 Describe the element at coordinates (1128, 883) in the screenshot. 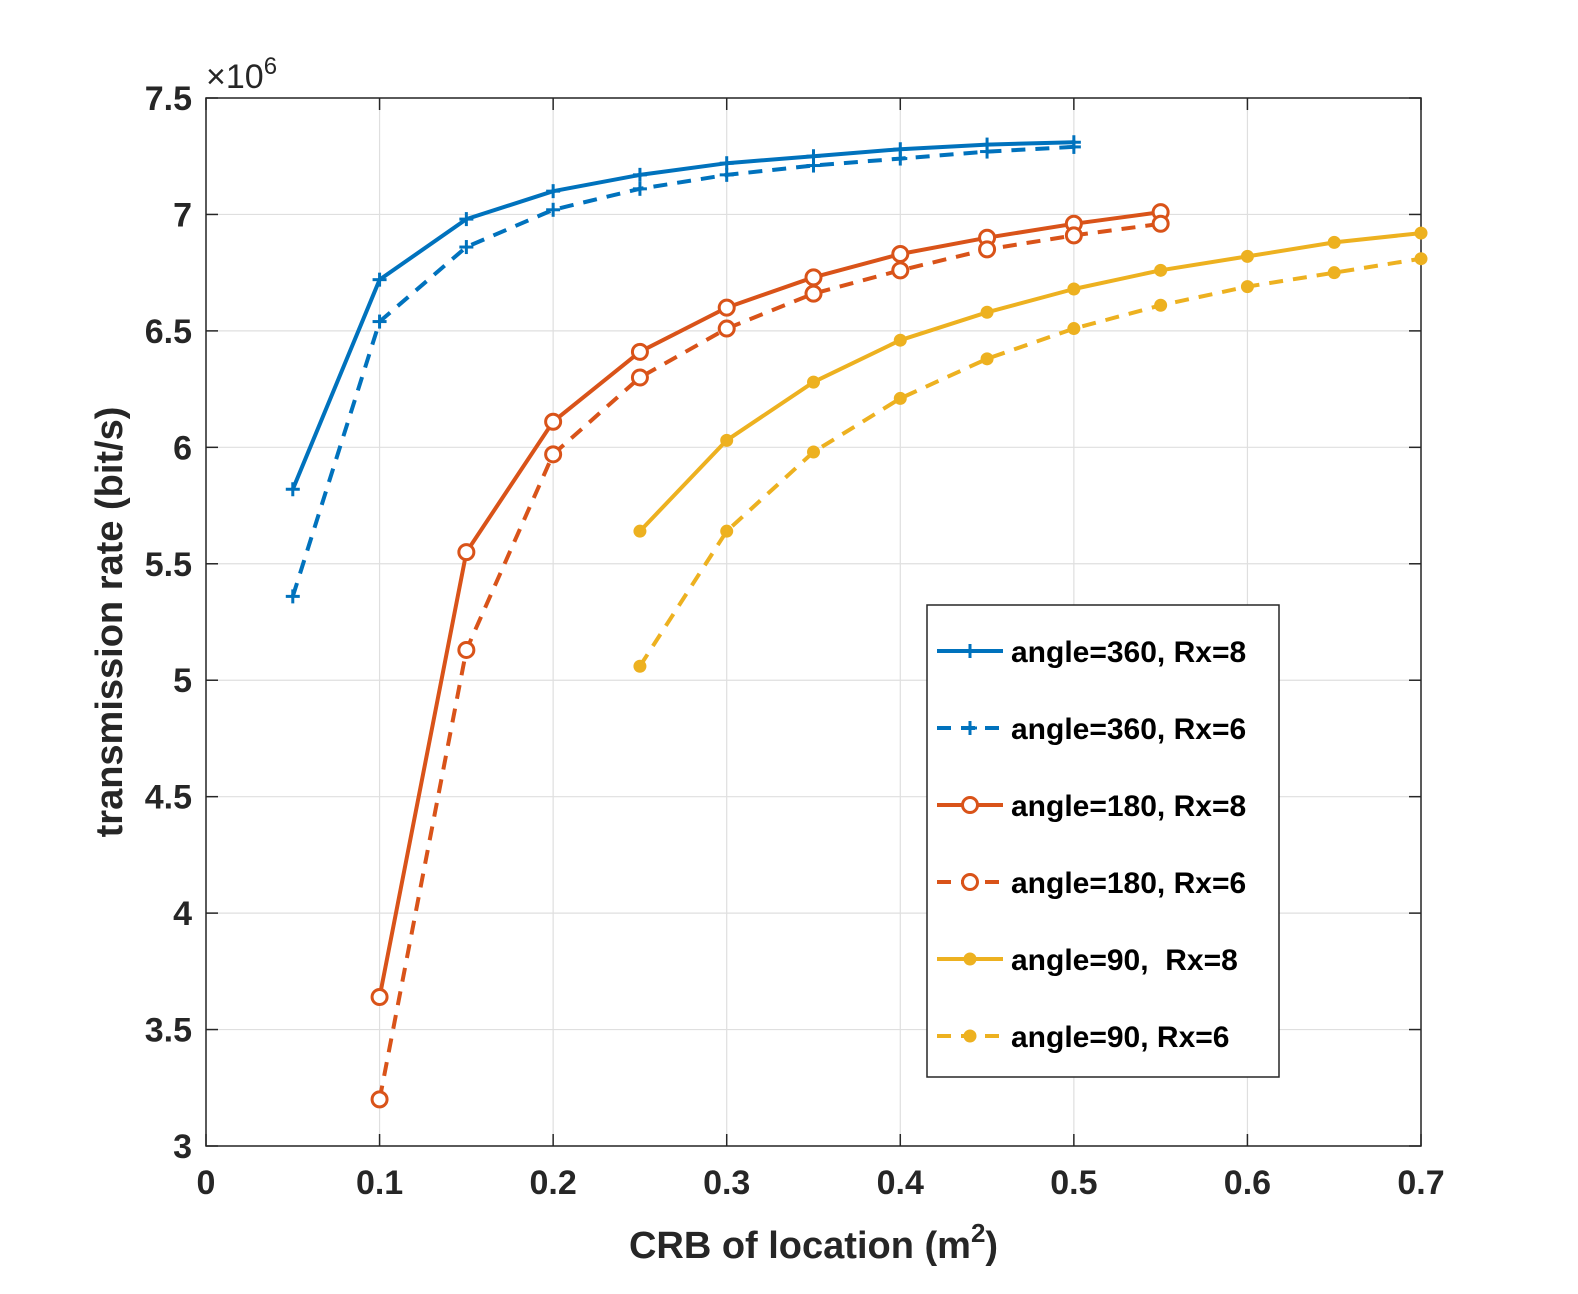

I see `legend-label: angle=180, Rx=6` at that location.